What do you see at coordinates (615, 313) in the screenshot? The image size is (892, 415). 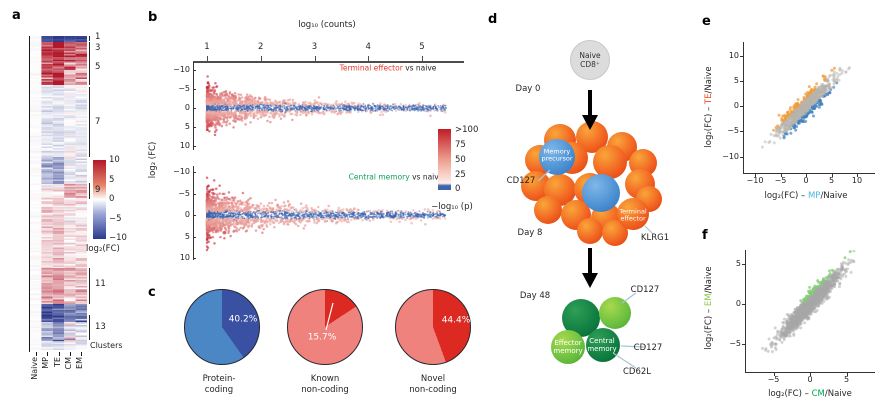 I see `lgreen-cell-ball` at bounding box center [615, 313].